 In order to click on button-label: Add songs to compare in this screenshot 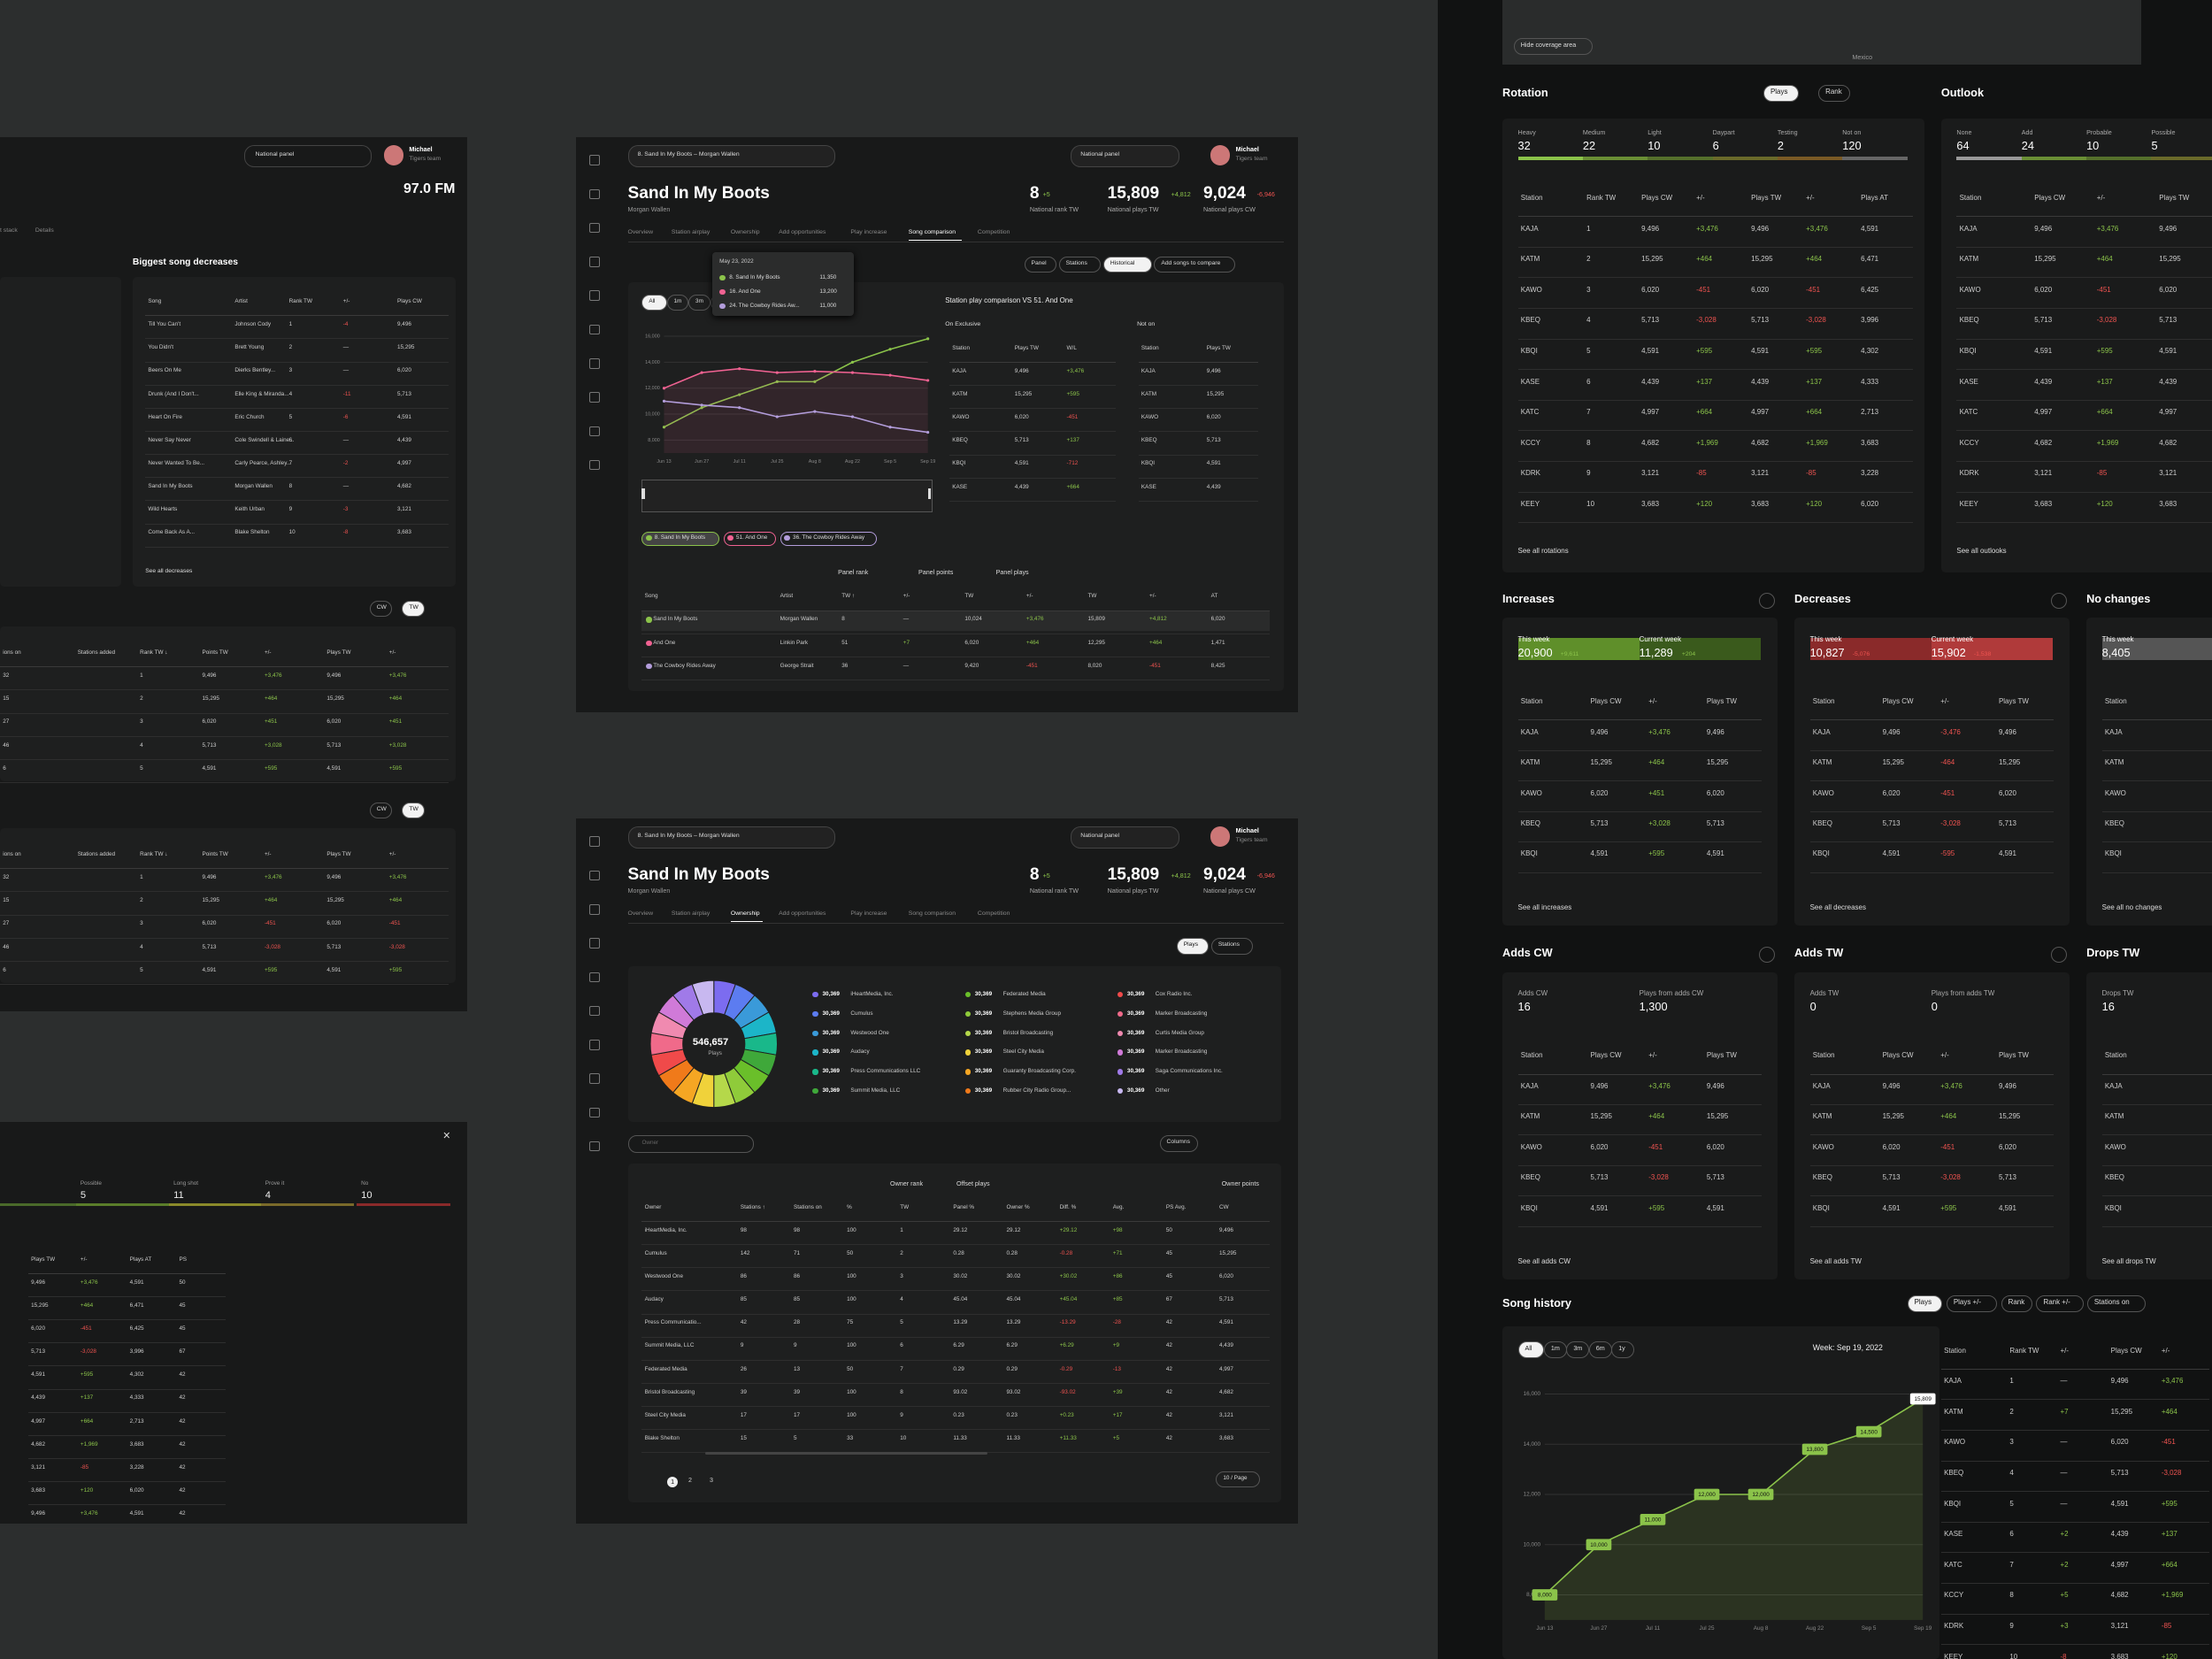, I will do `click(1191, 262)`.